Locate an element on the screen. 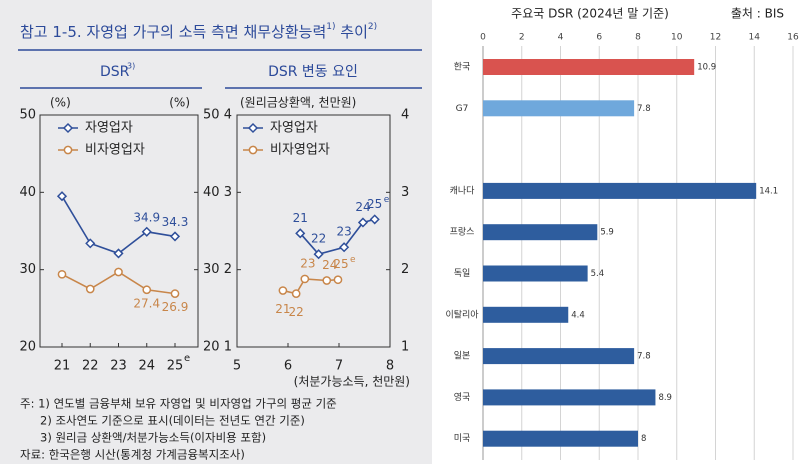  value-label: 8.9 is located at coordinates (665, 398).